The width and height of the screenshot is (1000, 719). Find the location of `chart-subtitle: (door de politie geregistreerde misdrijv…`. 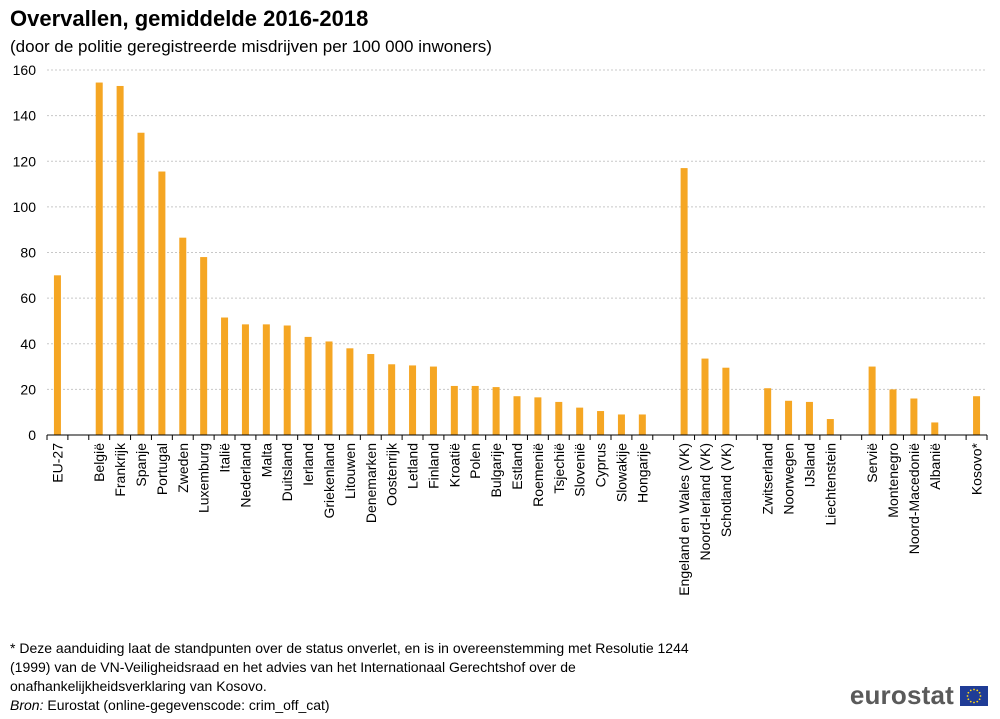

chart-subtitle: (door de politie geregistreerde misdrijv… is located at coordinates (251, 46).